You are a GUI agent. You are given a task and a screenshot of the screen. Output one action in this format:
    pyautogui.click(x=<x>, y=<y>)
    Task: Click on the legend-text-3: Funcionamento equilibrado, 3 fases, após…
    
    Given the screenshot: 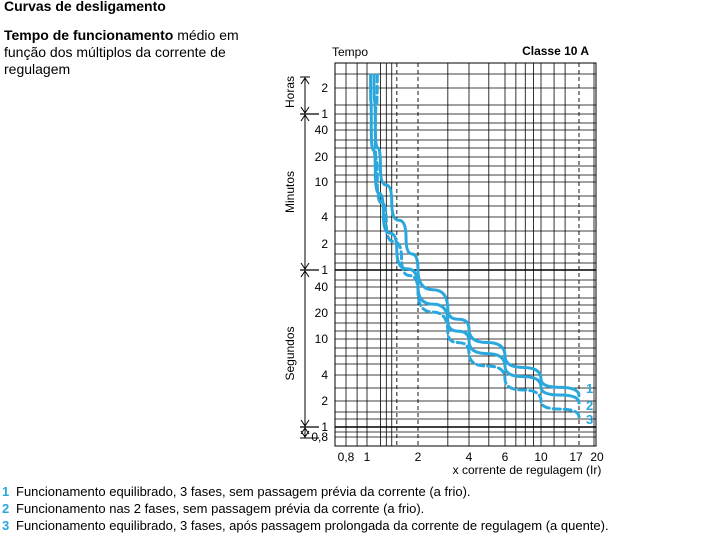 What is the action you would take?
    pyautogui.click(x=312, y=525)
    